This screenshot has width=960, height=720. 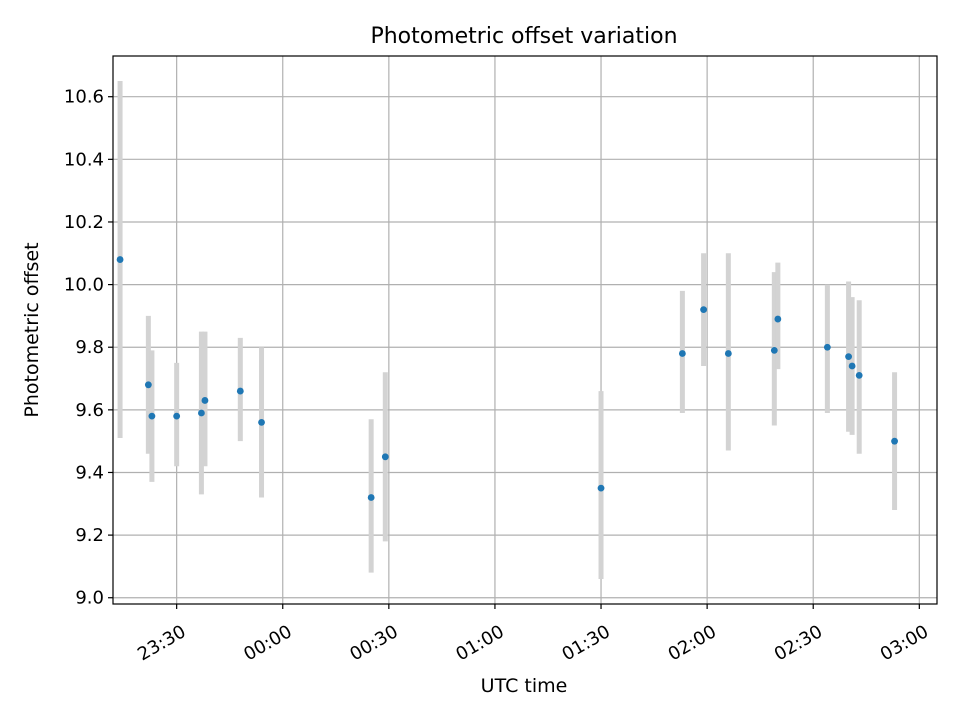 What do you see at coordinates (89, 535) in the screenshot?
I see `y-tick-label: 9.2` at bounding box center [89, 535].